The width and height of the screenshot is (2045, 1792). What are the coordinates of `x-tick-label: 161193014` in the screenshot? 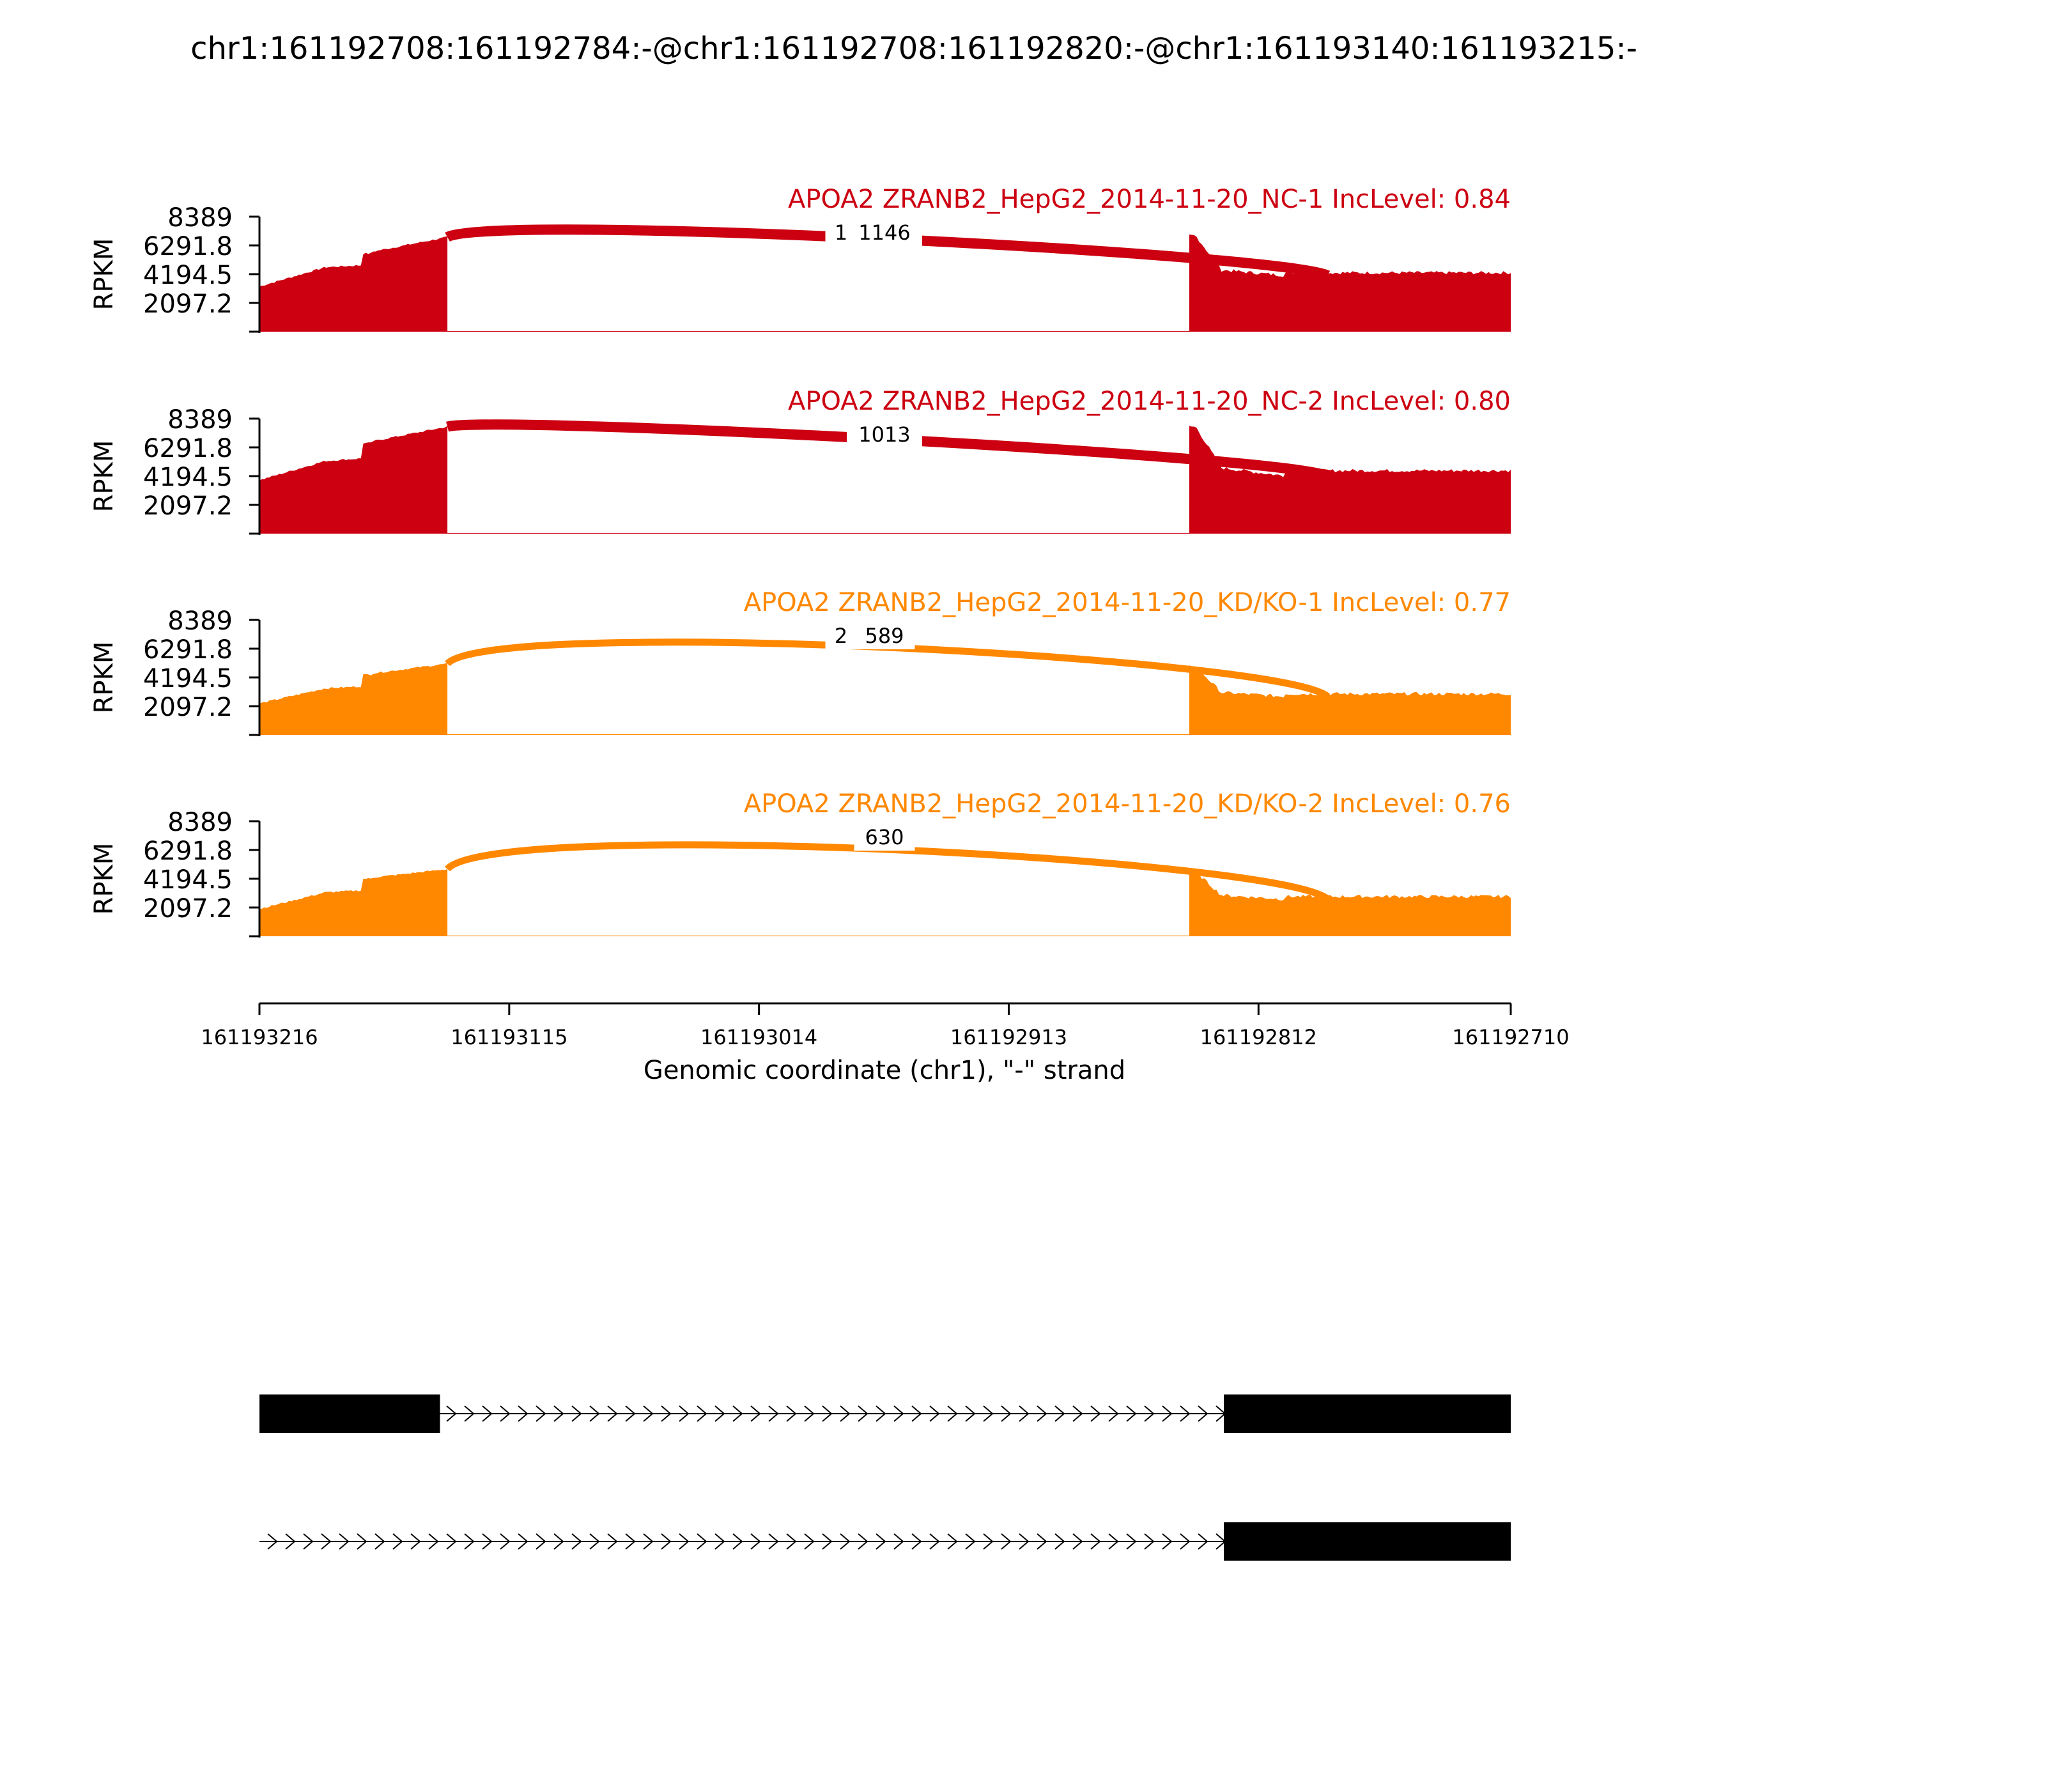 It's located at (758, 1037).